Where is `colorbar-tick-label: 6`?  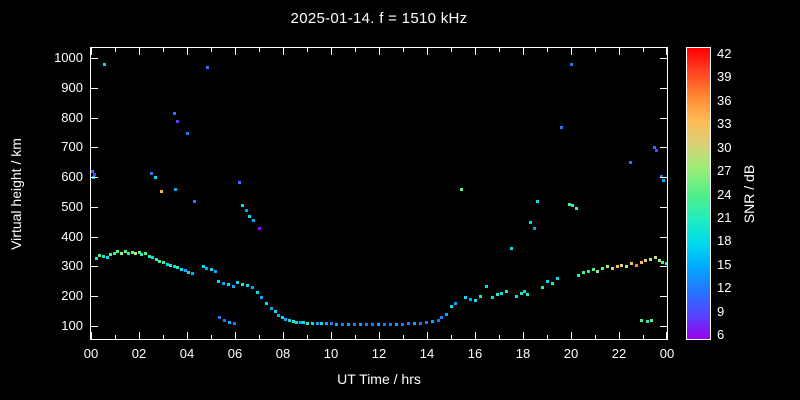
colorbar-tick-label: 6 is located at coordinates (721, 334).